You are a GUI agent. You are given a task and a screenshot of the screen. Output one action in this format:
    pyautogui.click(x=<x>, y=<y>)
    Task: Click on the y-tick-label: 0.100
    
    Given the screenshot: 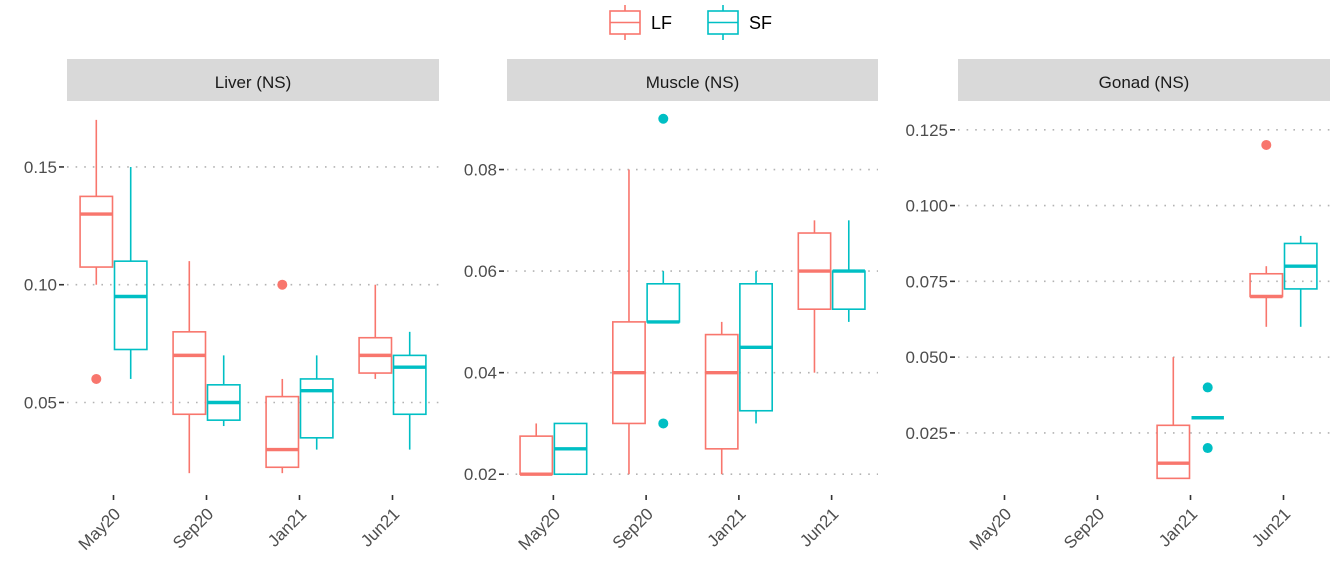 What is the action you would take?
    pyautogui.click(x=926, y=206)
    